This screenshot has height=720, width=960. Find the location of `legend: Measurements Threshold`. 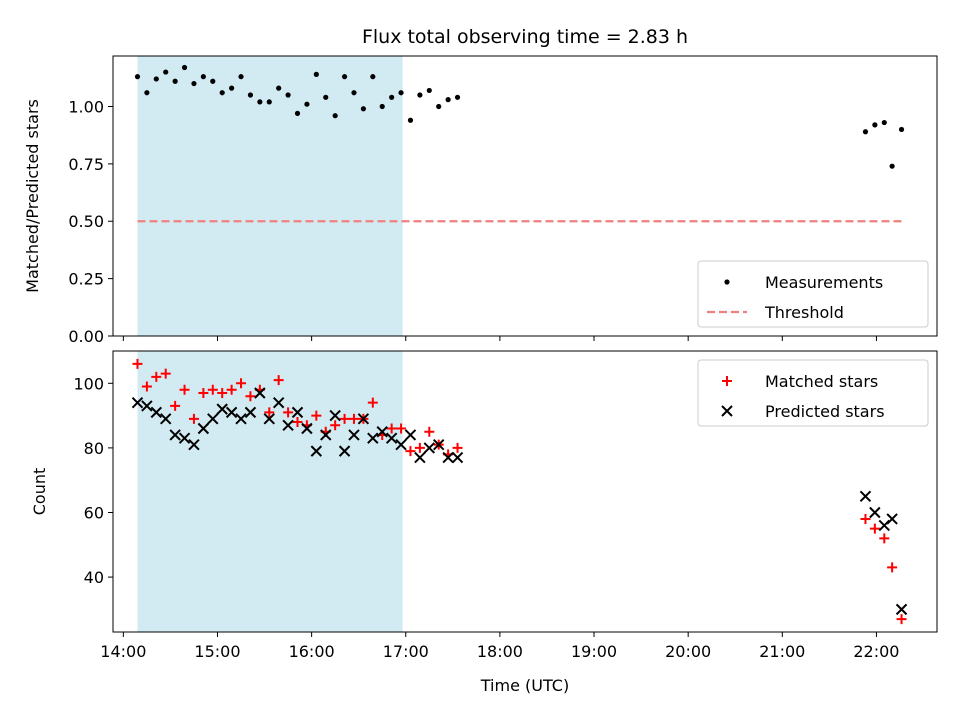

legend: Measurements Threshold is located at coordinates (813, 294).